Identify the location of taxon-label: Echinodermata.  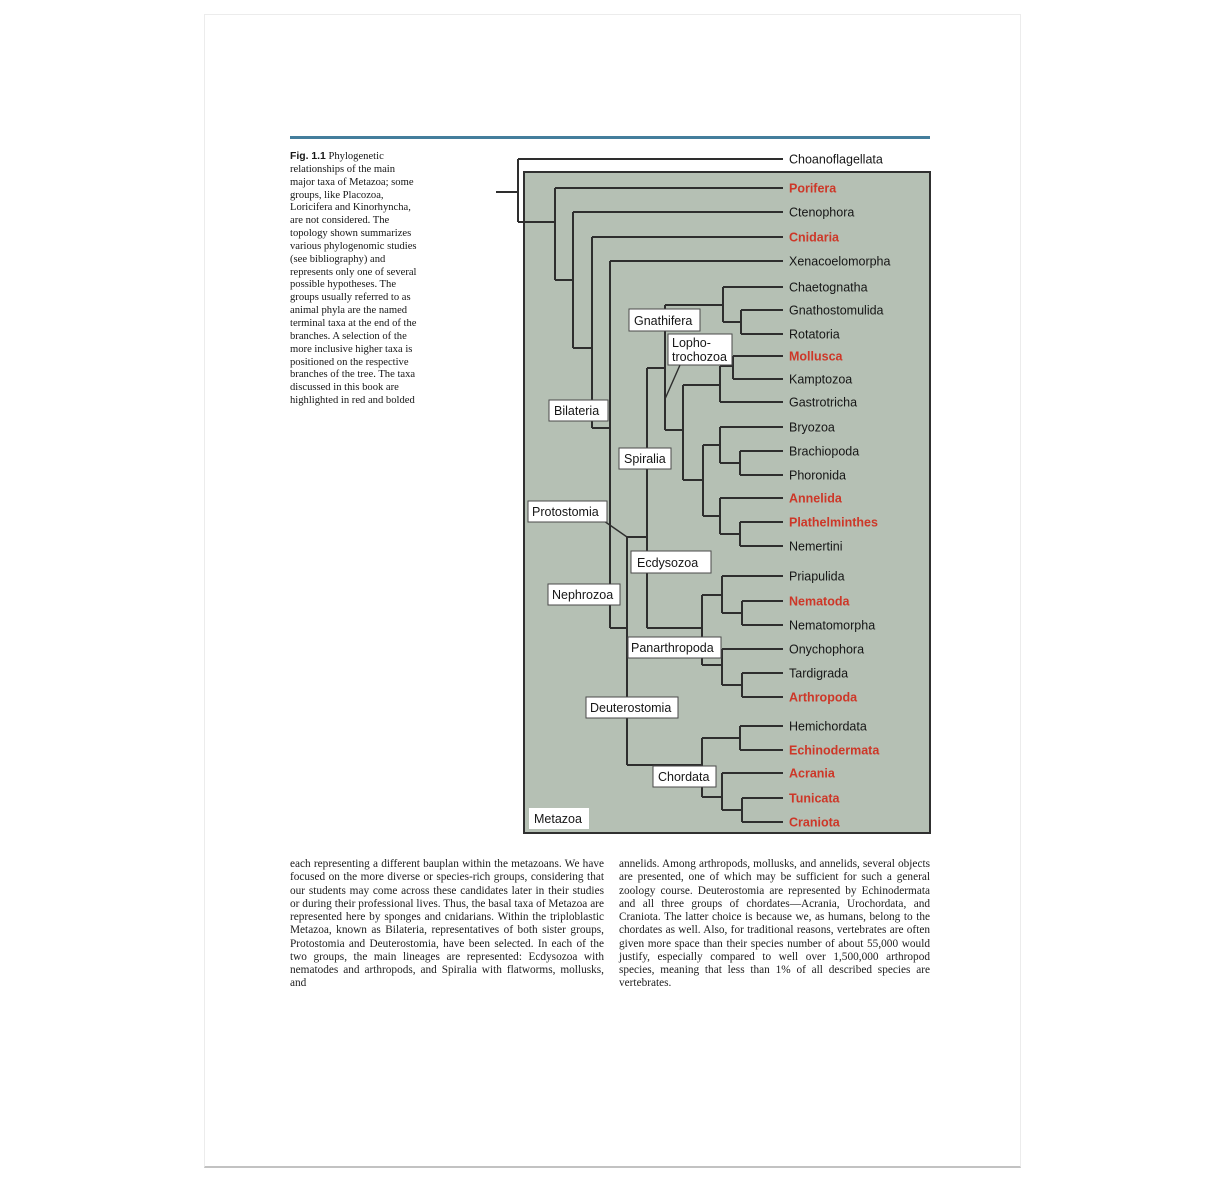
(834, 751).